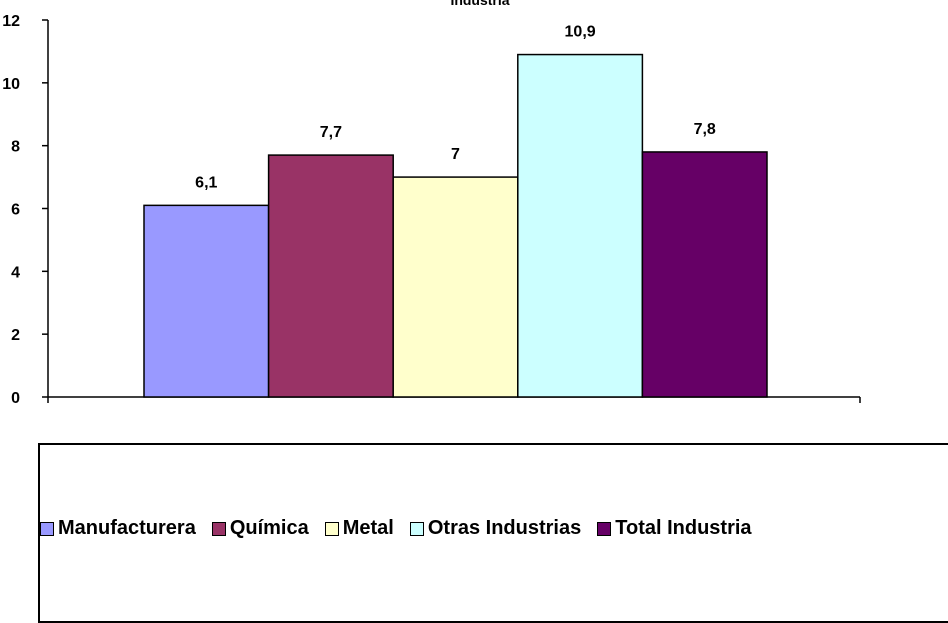 This screenshot has height=623, width=948. What do you see at coordinates (705, 129) in the screenshot?
I see `data-label: 7,8` at bounding box center [705, 129].